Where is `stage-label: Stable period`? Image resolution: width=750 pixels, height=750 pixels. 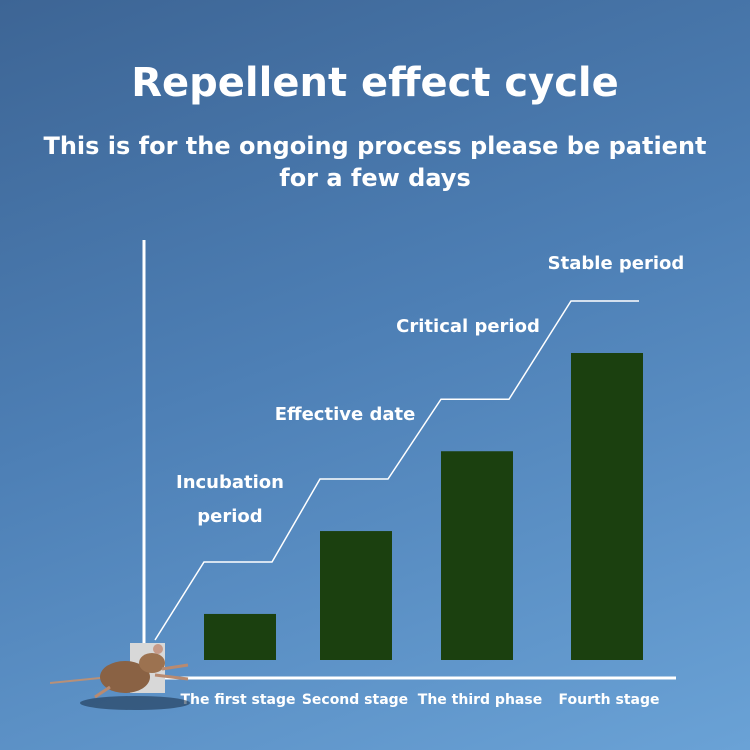 stage-label: Stable period is located at coordinates (616, 263).